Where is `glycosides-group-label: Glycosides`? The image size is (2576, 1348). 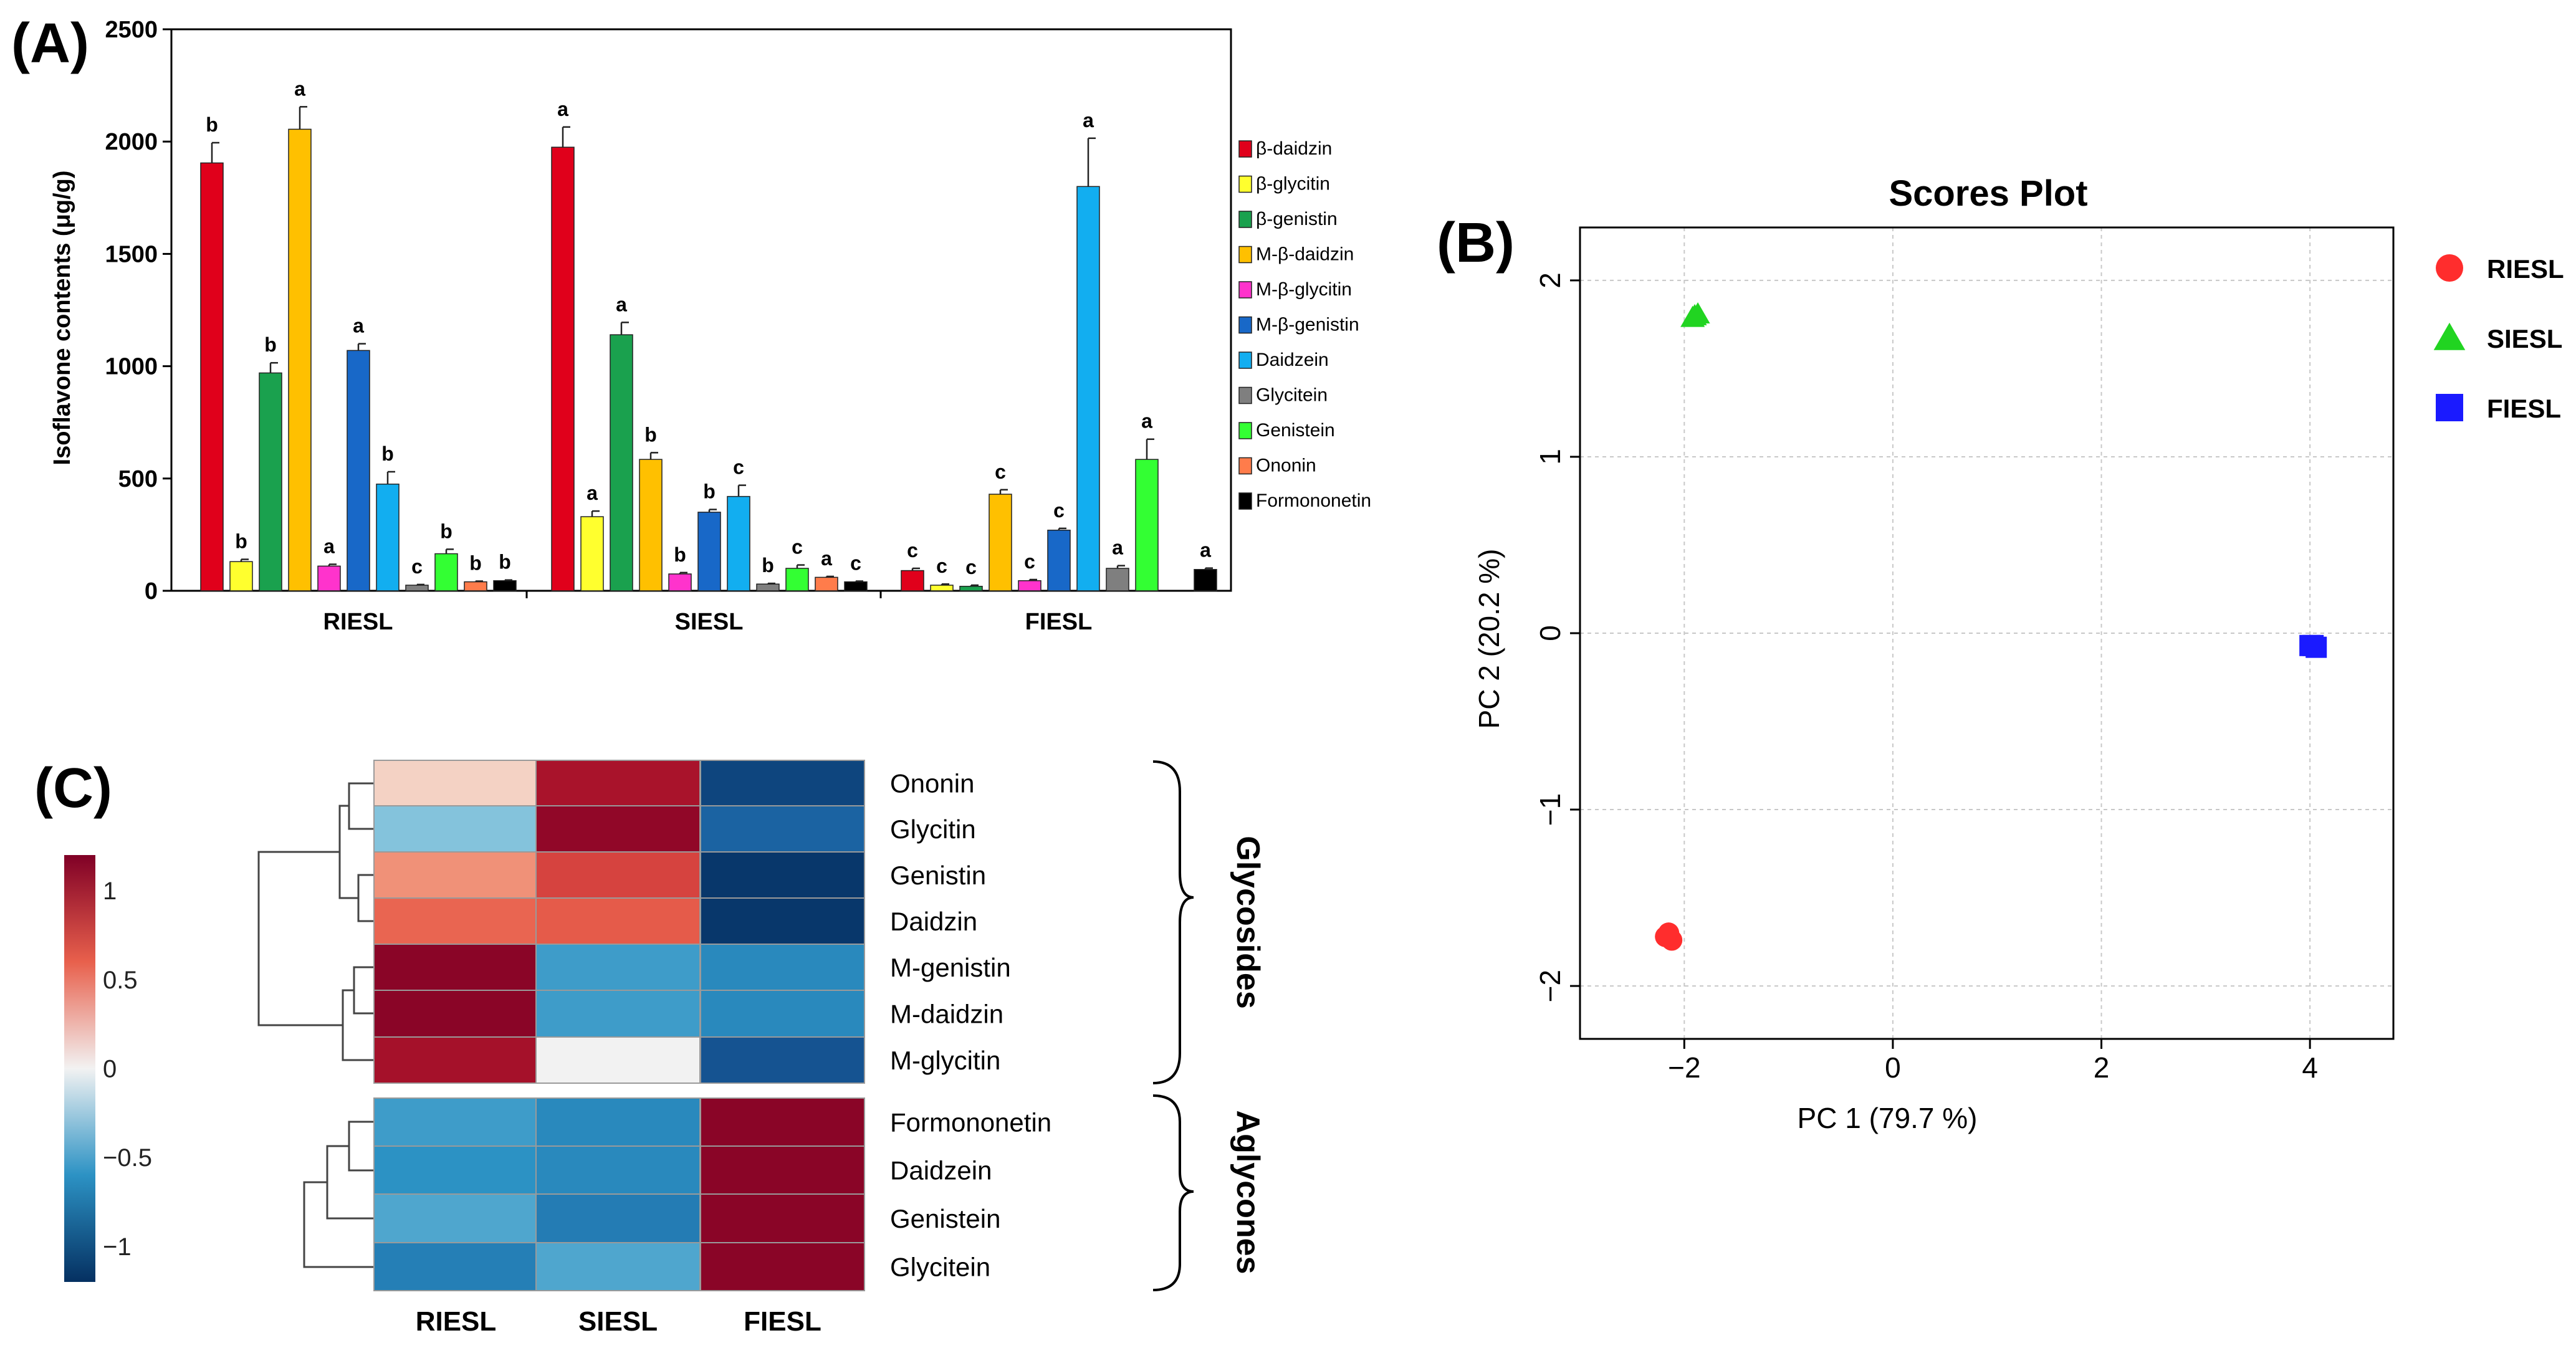
glycosides-group-label: Glycosides is located at coordinates (1248, 922).